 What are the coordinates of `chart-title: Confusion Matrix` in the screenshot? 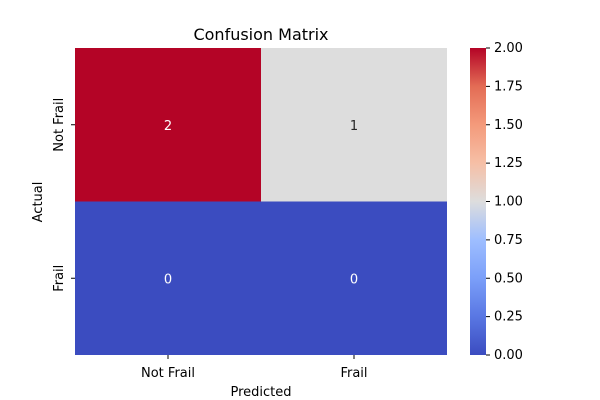 It's located at (260, 34).